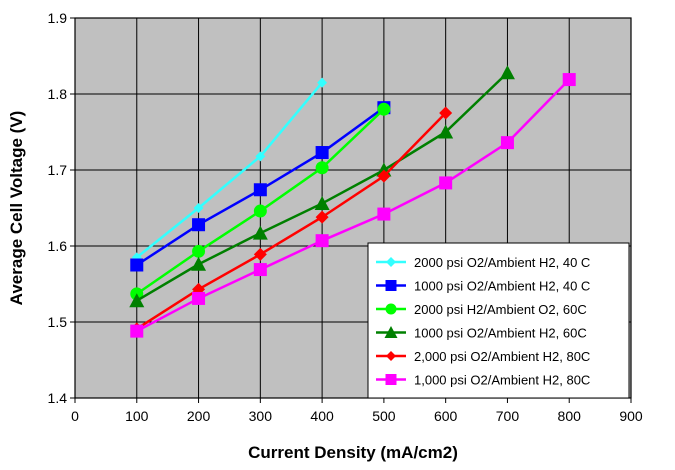 The height and width of the screenshot is (470, 675). What do you see at coordinates (261, 416) in the screenshot?
I see `x-tick-label: 300` at bounding box center [261, 416].